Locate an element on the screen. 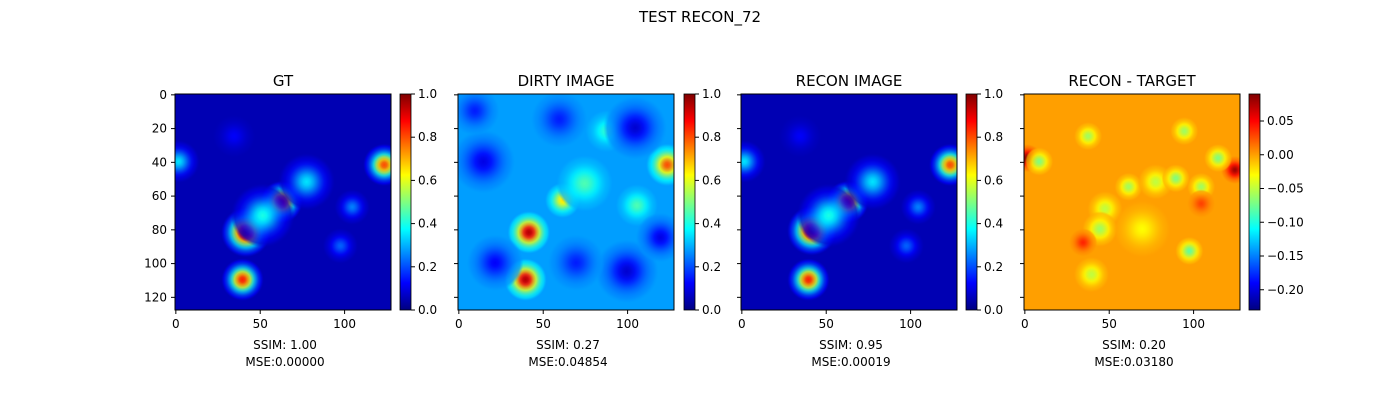 The height and width of the screenshot is (400, 1400). figure-suptitle: TEST RECON_72 is located at coordinates (699, 17).